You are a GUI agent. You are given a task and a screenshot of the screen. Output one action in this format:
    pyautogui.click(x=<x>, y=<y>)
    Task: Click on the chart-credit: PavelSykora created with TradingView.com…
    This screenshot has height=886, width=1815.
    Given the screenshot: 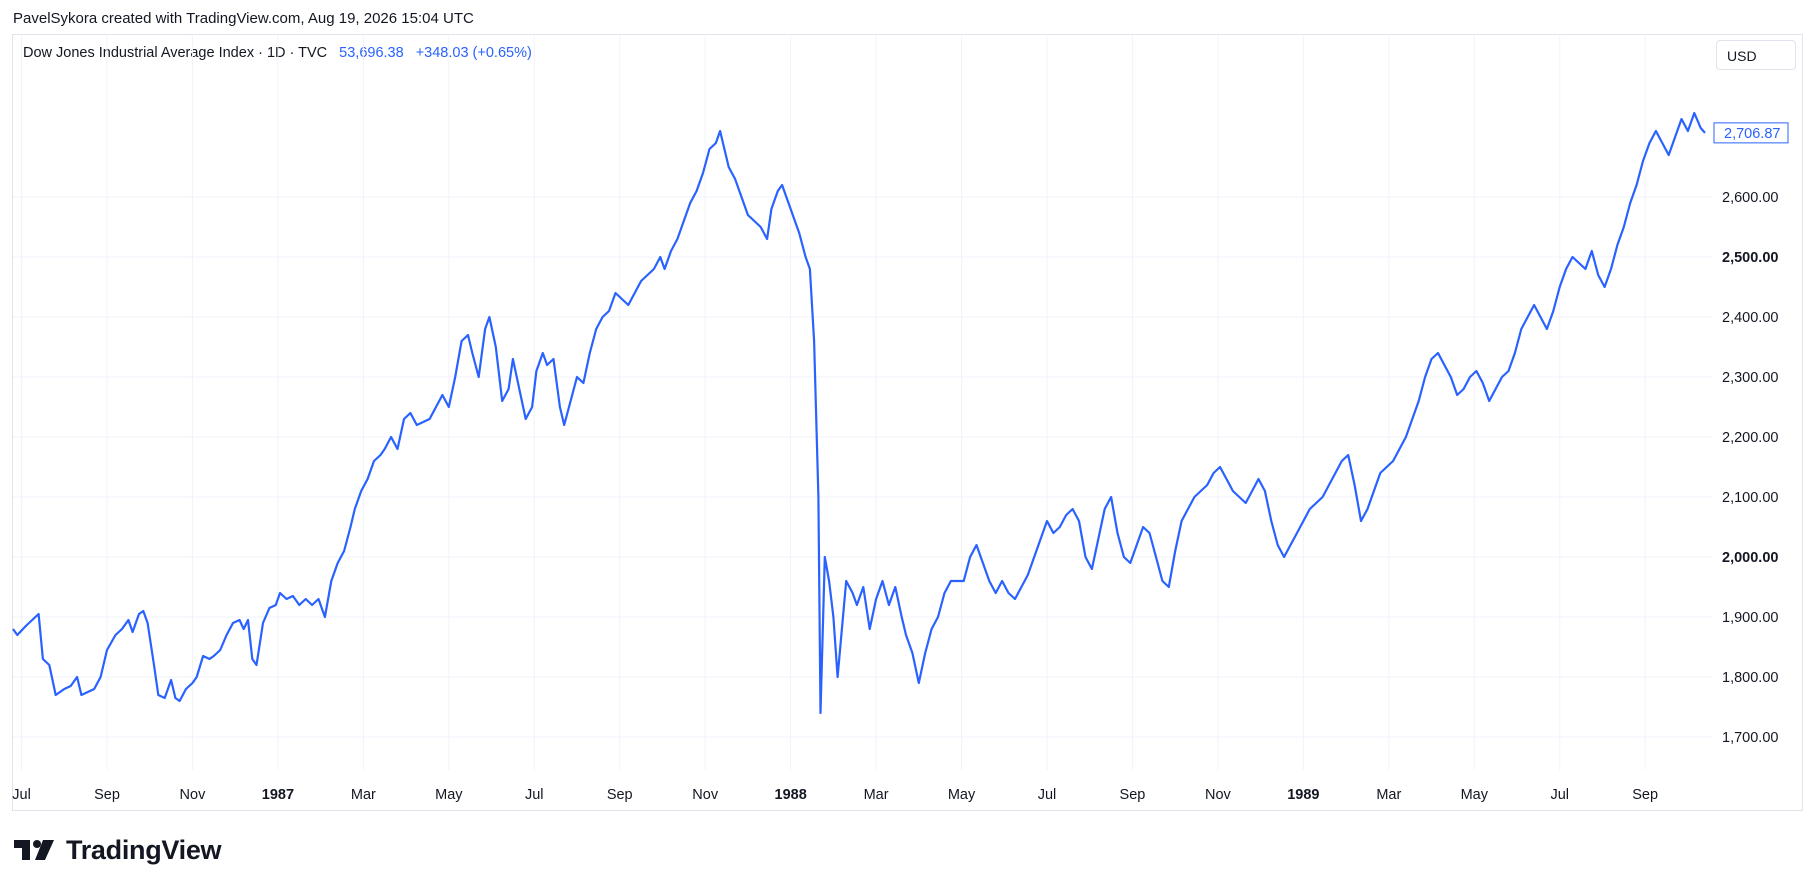 What is the action you would take?
    pyautogui.click(x=243, y=18)
    